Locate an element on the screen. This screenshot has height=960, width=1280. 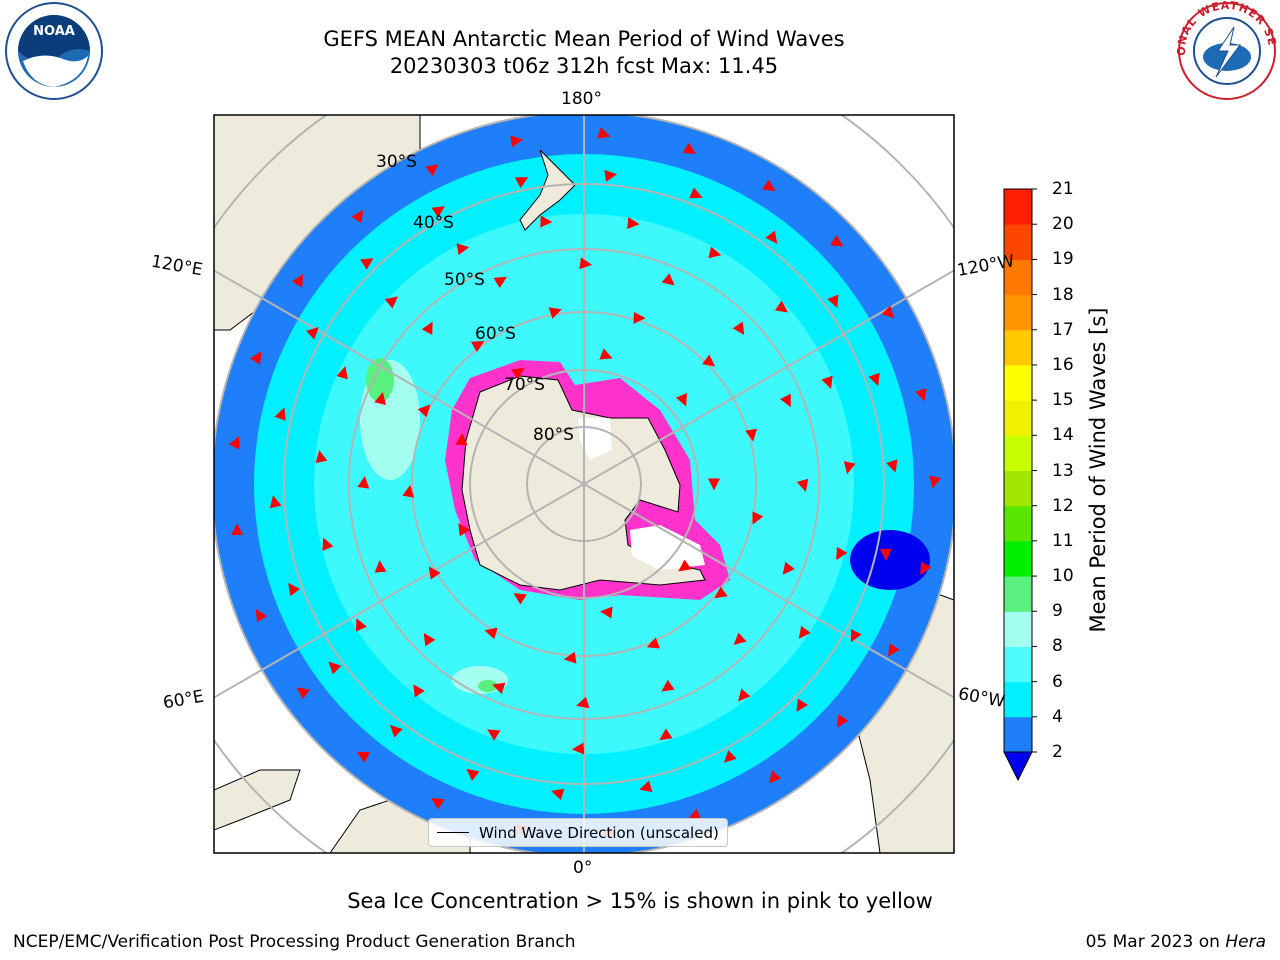
colorbar-tick-label: 15 is located at coordinates (1063, 400).